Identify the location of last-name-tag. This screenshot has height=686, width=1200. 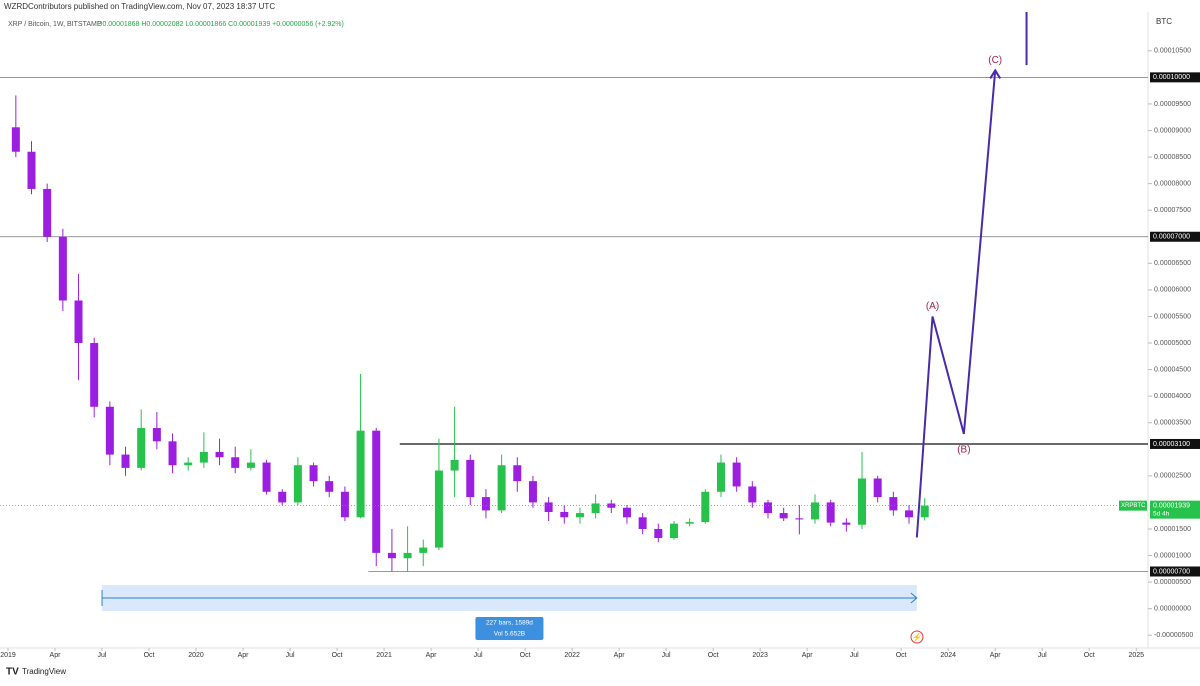
(1133, 505).